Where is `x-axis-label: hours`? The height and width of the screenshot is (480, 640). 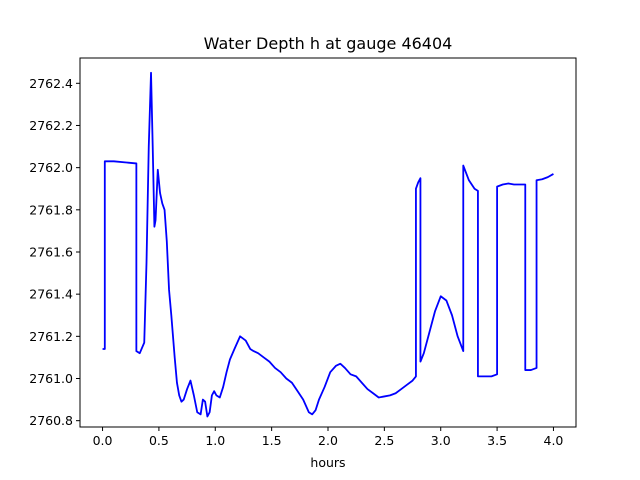
x-axis-label: hours is located at coordinates (327, 462).